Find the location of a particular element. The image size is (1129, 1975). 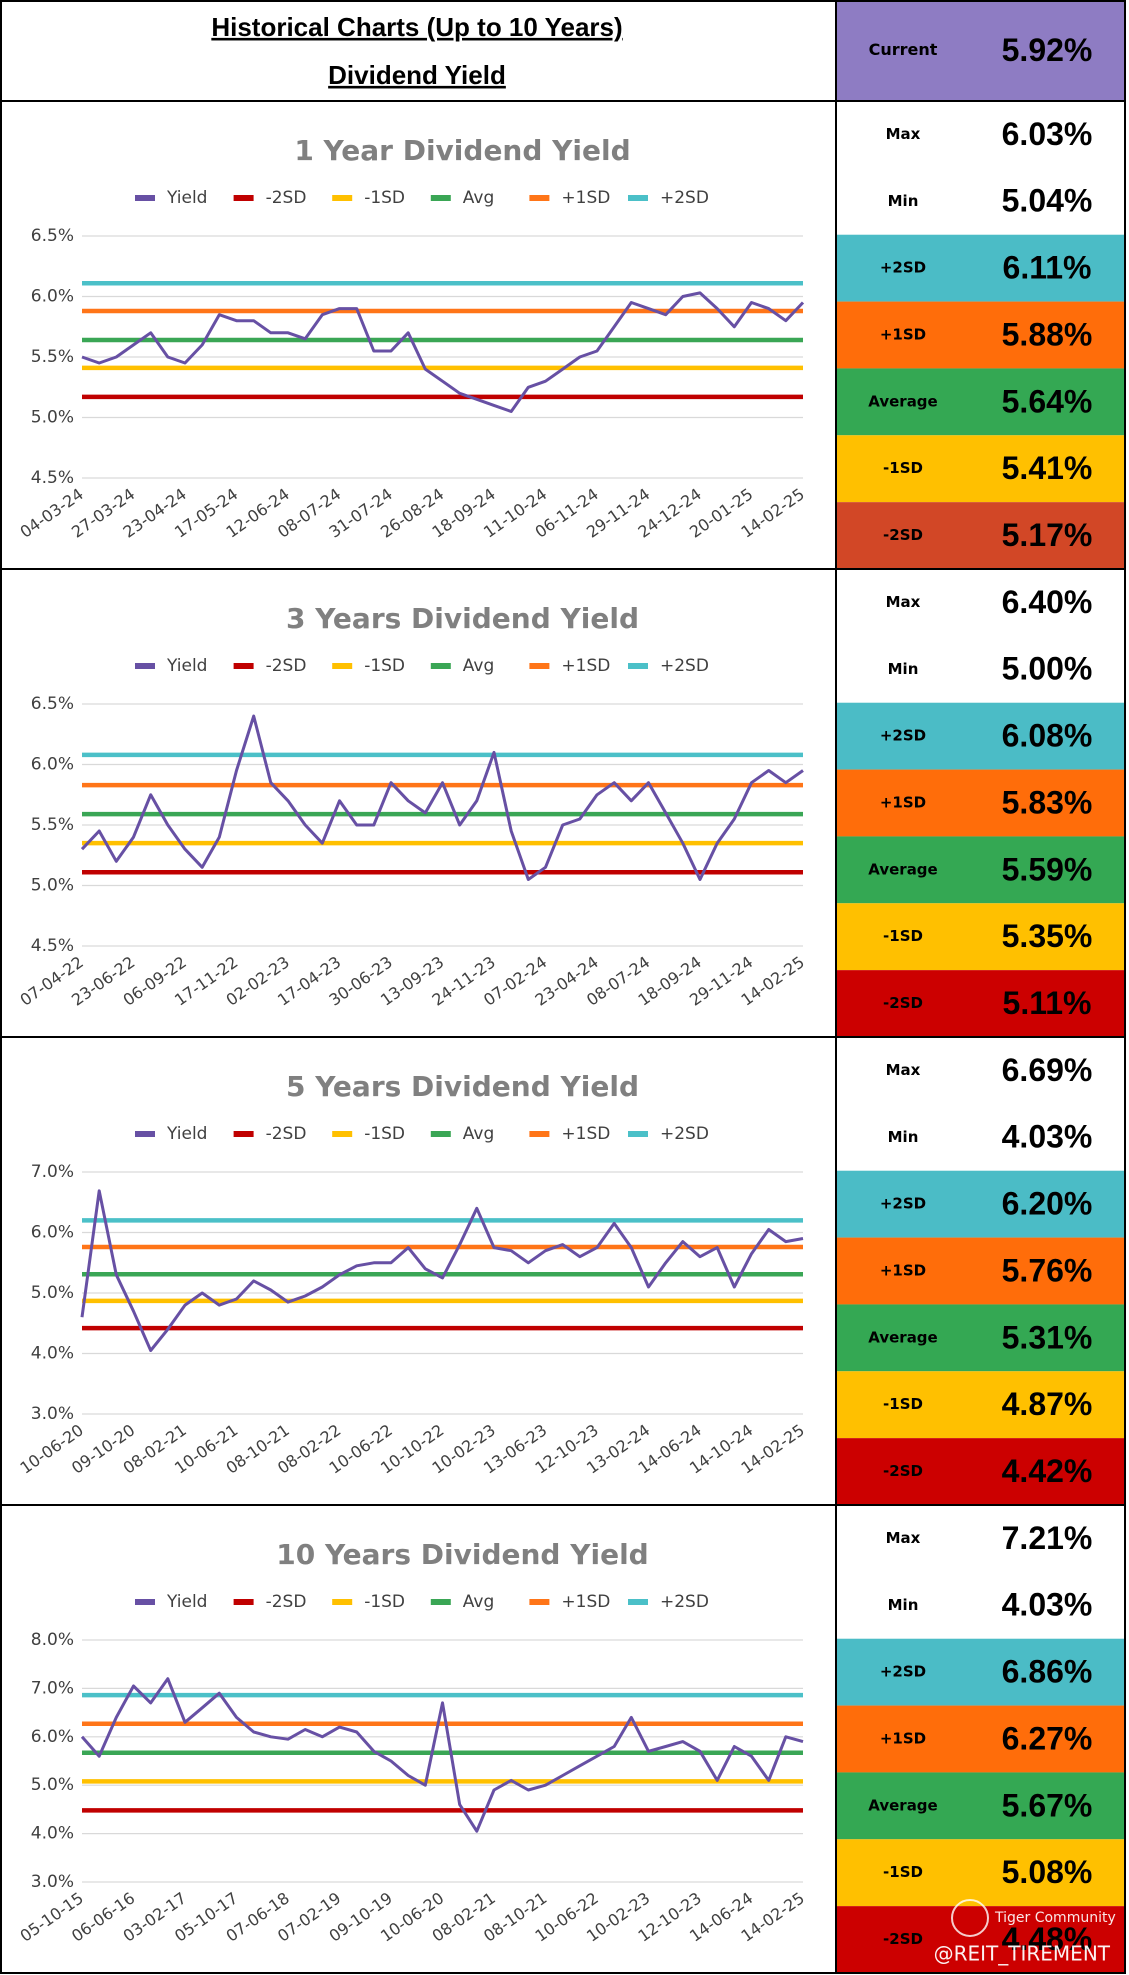

stat-value: 6.69% is located at coordinates (1047, 1070).